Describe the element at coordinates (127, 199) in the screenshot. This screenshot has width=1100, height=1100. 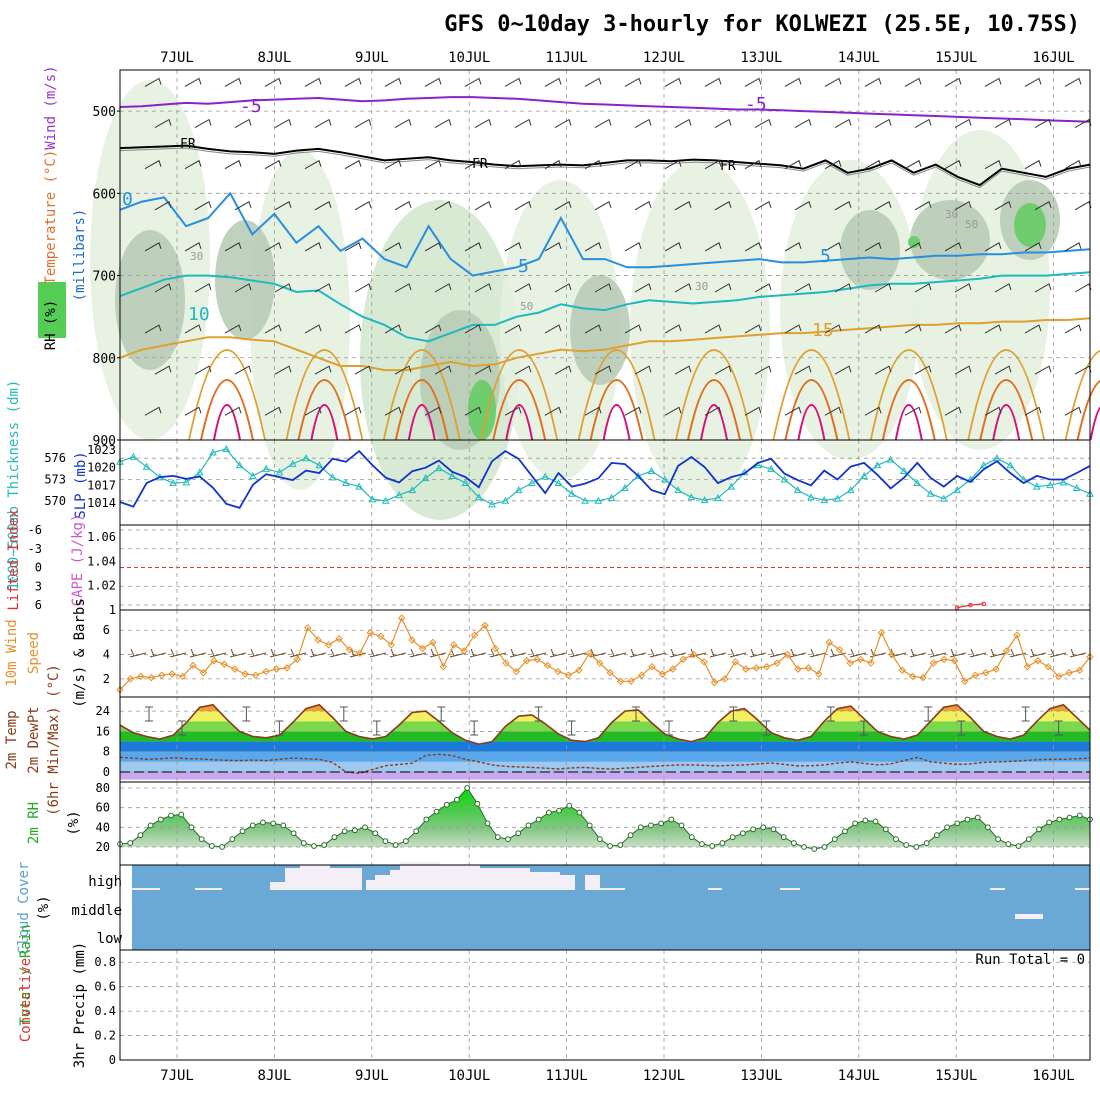
I see `isotherm-label: 0` at that location.